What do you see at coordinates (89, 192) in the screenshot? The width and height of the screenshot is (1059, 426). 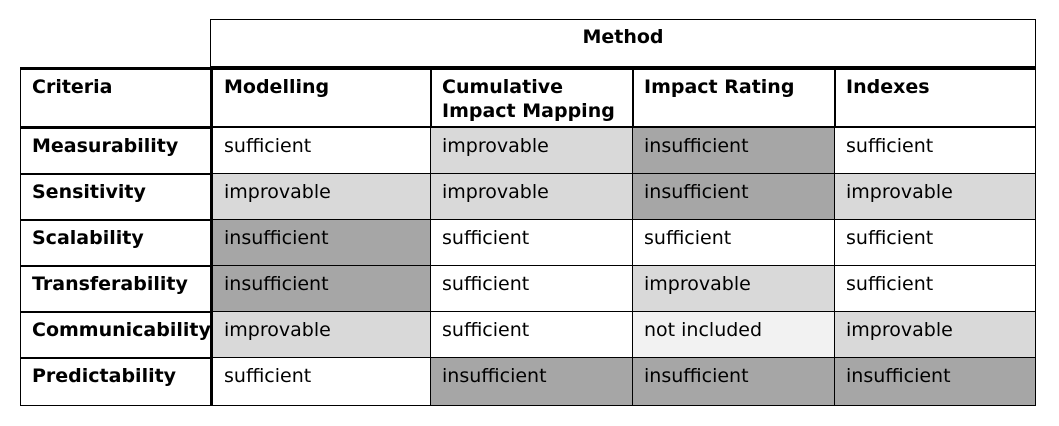 I see `criterion-label: Sensitivity` at bounding box center [89, 192].